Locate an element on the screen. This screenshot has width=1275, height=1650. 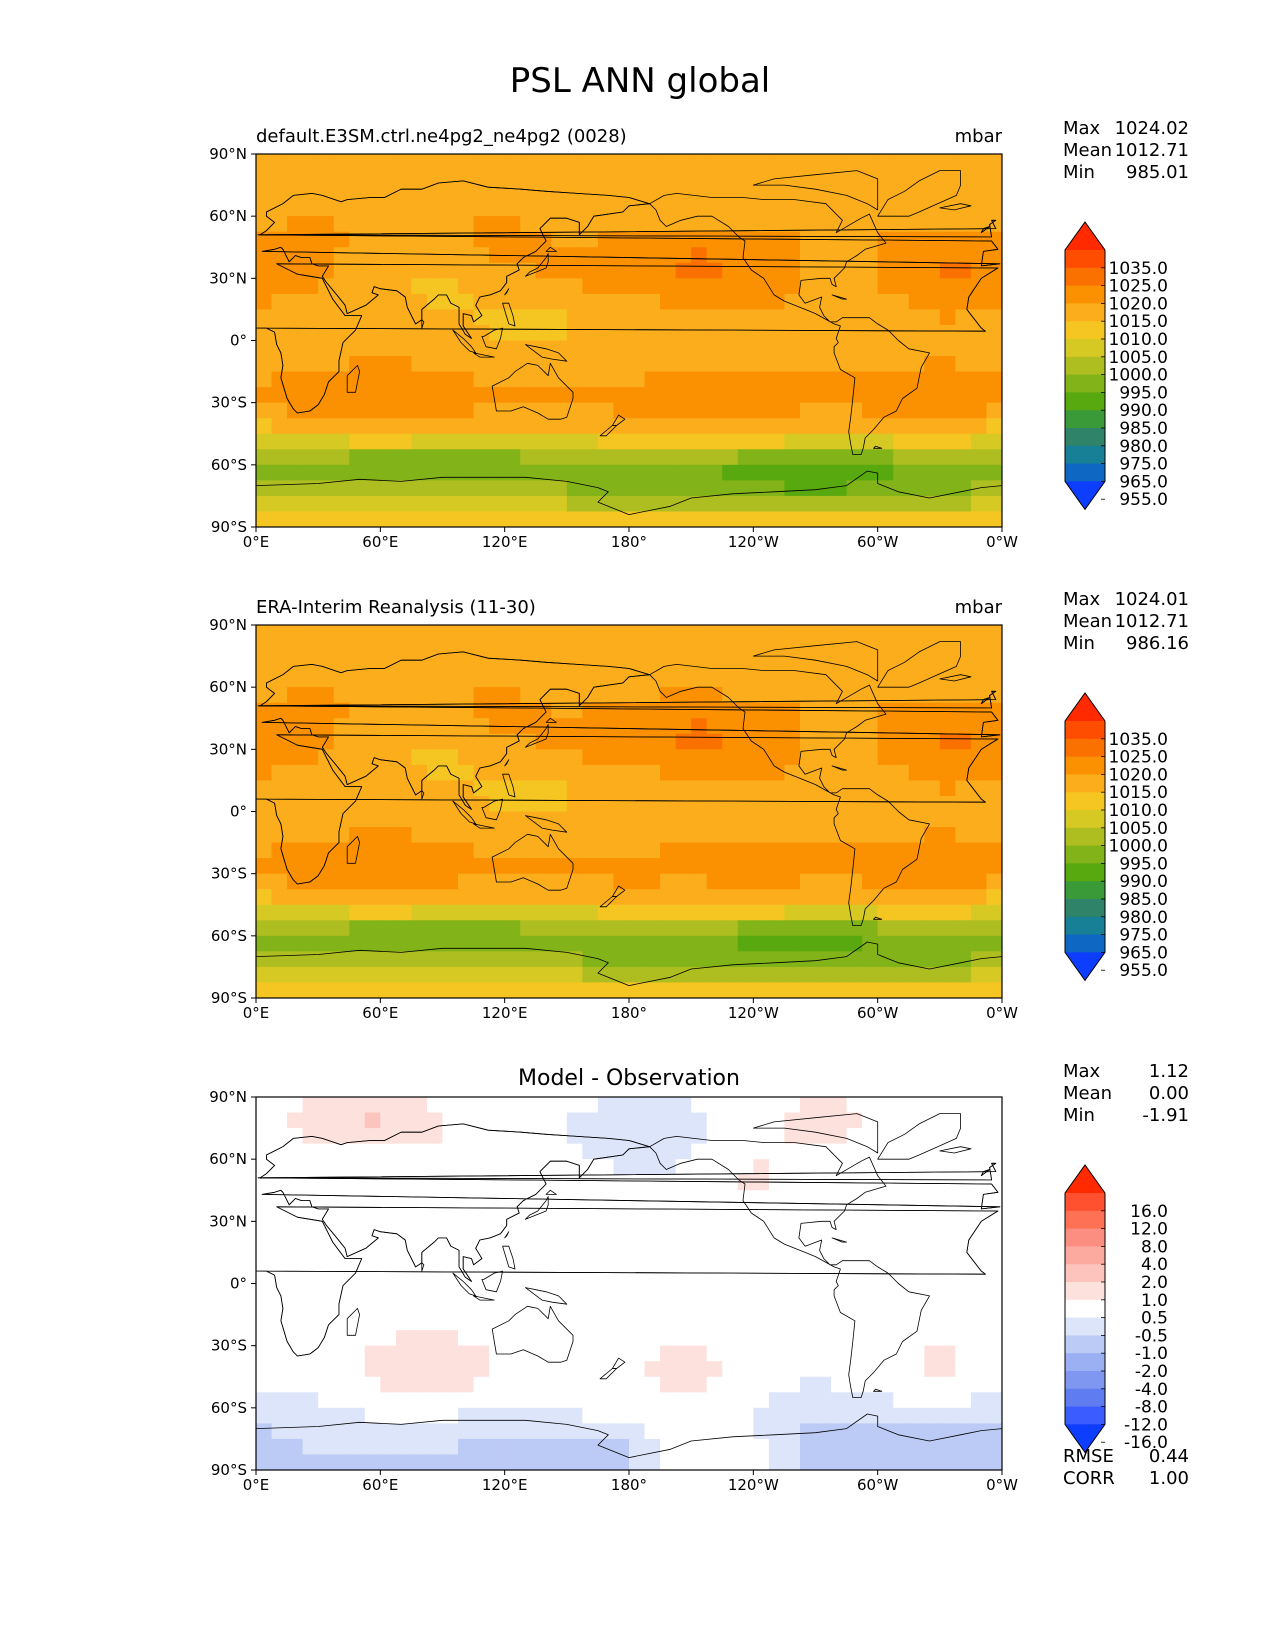
field-cells is located at coordinates (629, 340).